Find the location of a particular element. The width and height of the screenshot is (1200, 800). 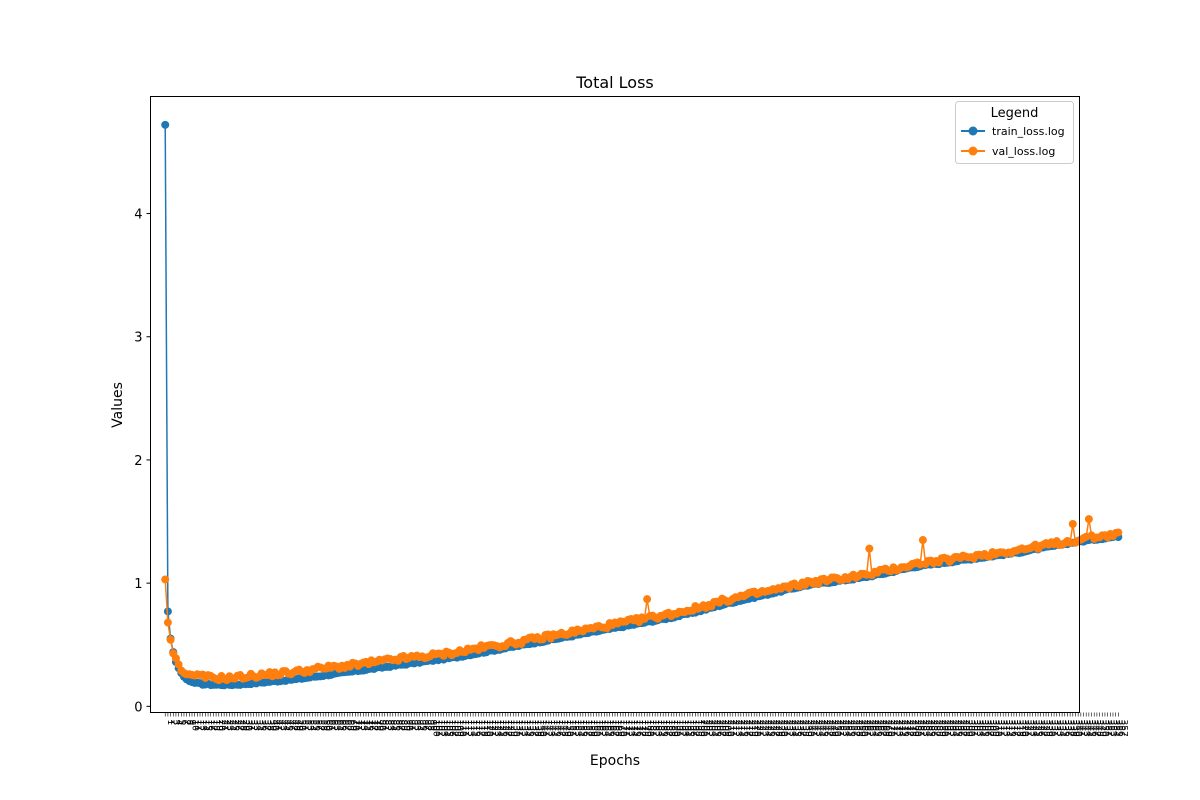

x-tick-label: 227 is located at coordinates (775, 727).